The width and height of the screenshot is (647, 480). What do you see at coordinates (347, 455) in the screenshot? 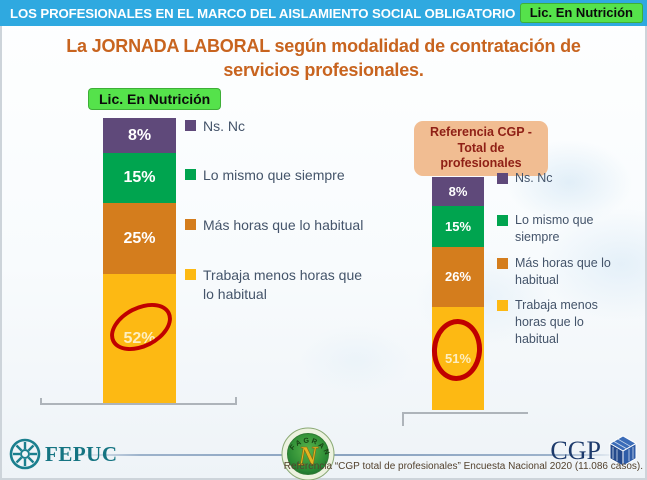
I see `footer-divider` at bounding box center [347, 455].